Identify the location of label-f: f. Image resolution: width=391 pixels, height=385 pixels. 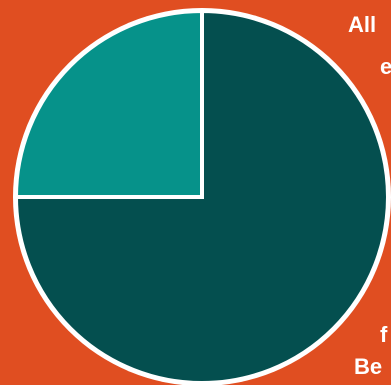
(384, 334).